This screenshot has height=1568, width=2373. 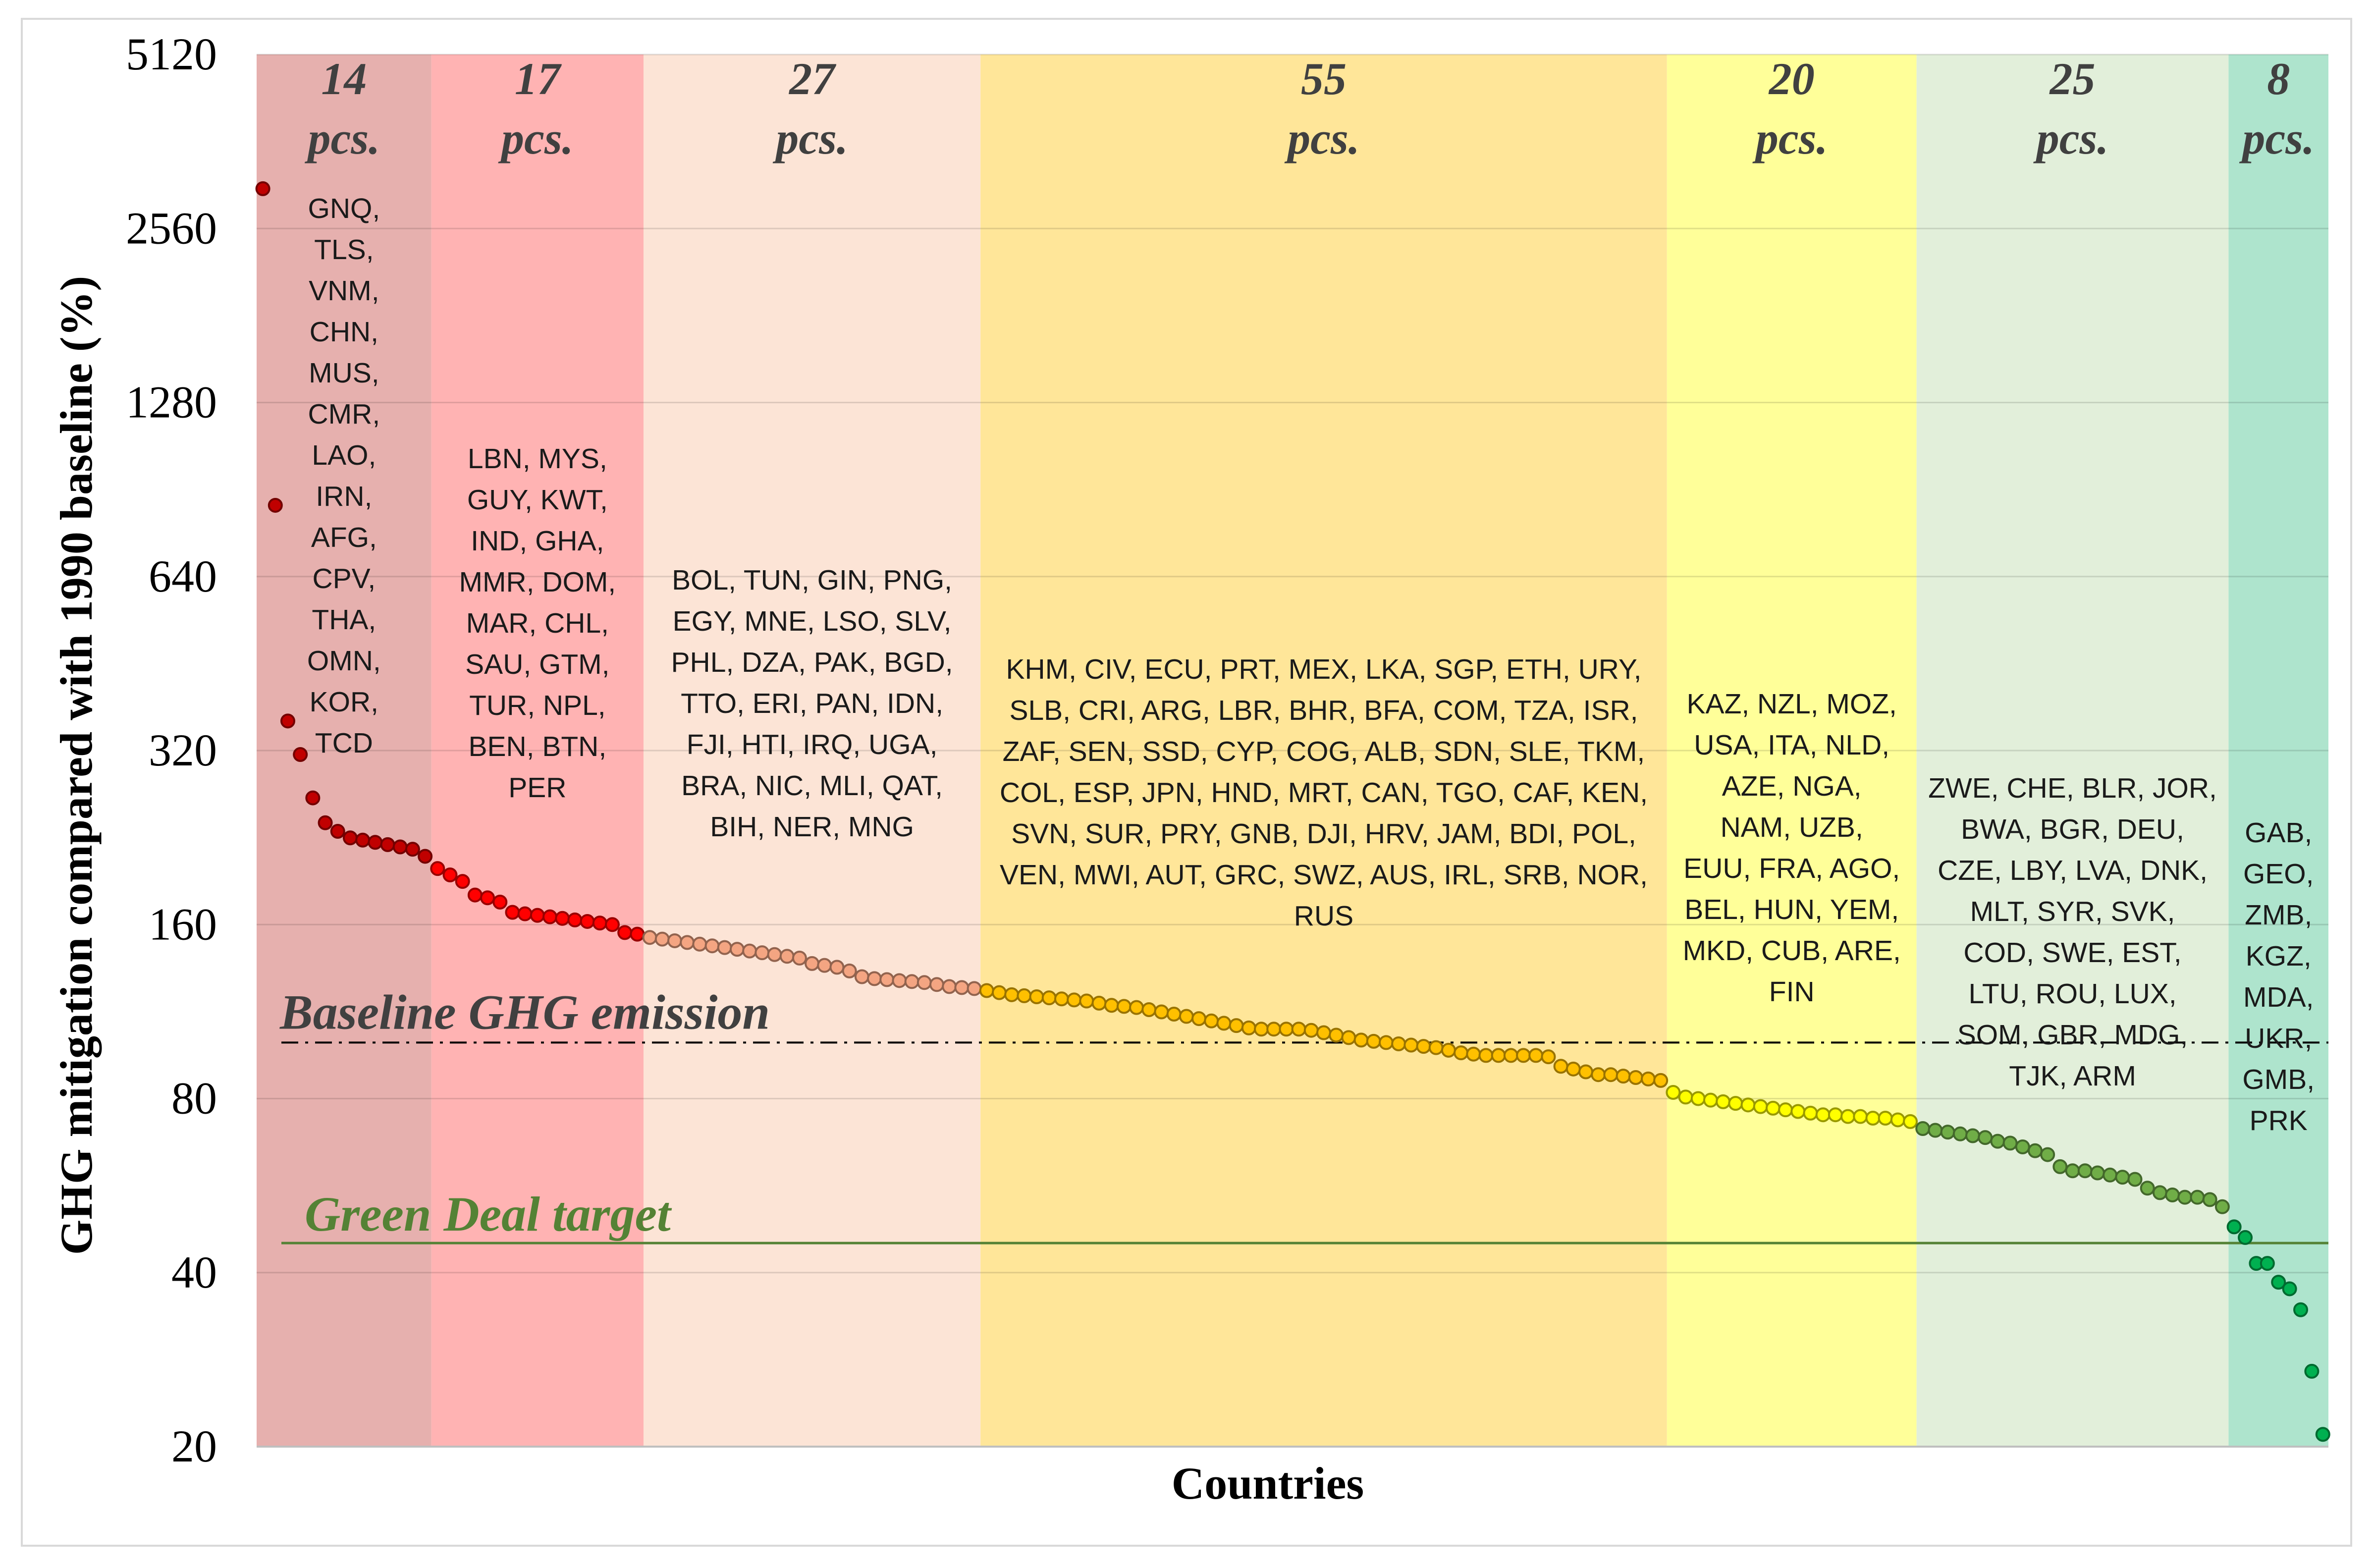 What do you see at coordinates (1790, 138) in the screenshot?
I see `band-label-20-unit: pcs.` at bounding box center [1790, 138].